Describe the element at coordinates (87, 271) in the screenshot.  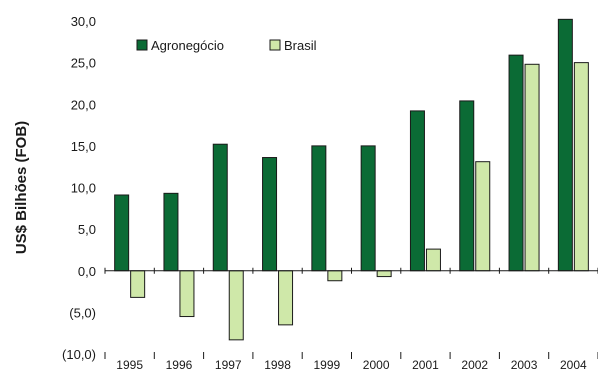
I see `y-tick-label: 0,0` at that location.